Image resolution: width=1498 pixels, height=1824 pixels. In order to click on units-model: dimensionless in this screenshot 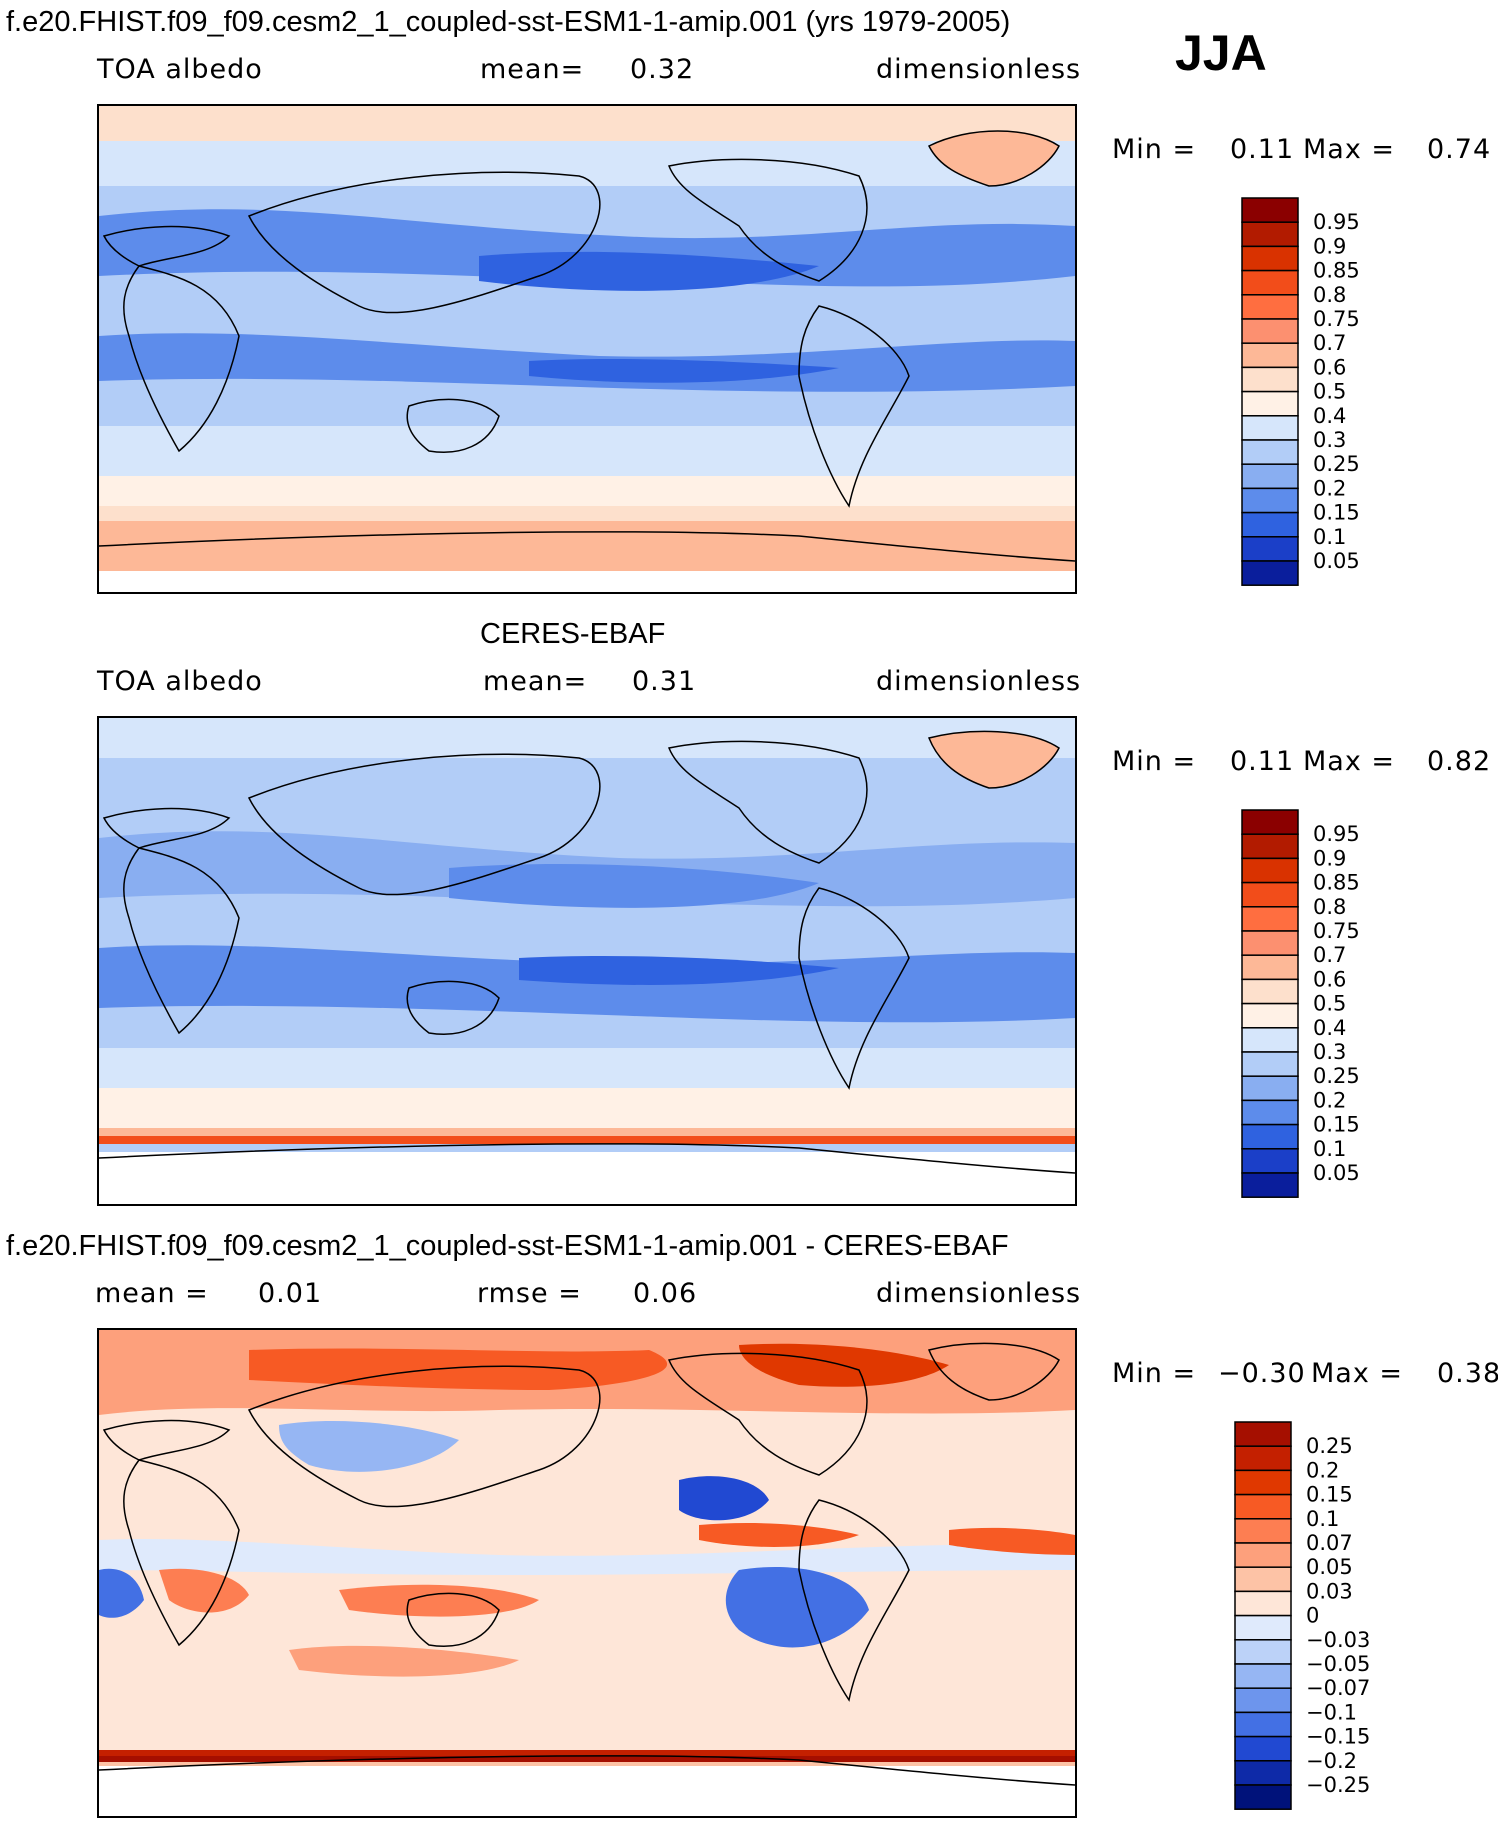, I will do `click(979, 69)`.